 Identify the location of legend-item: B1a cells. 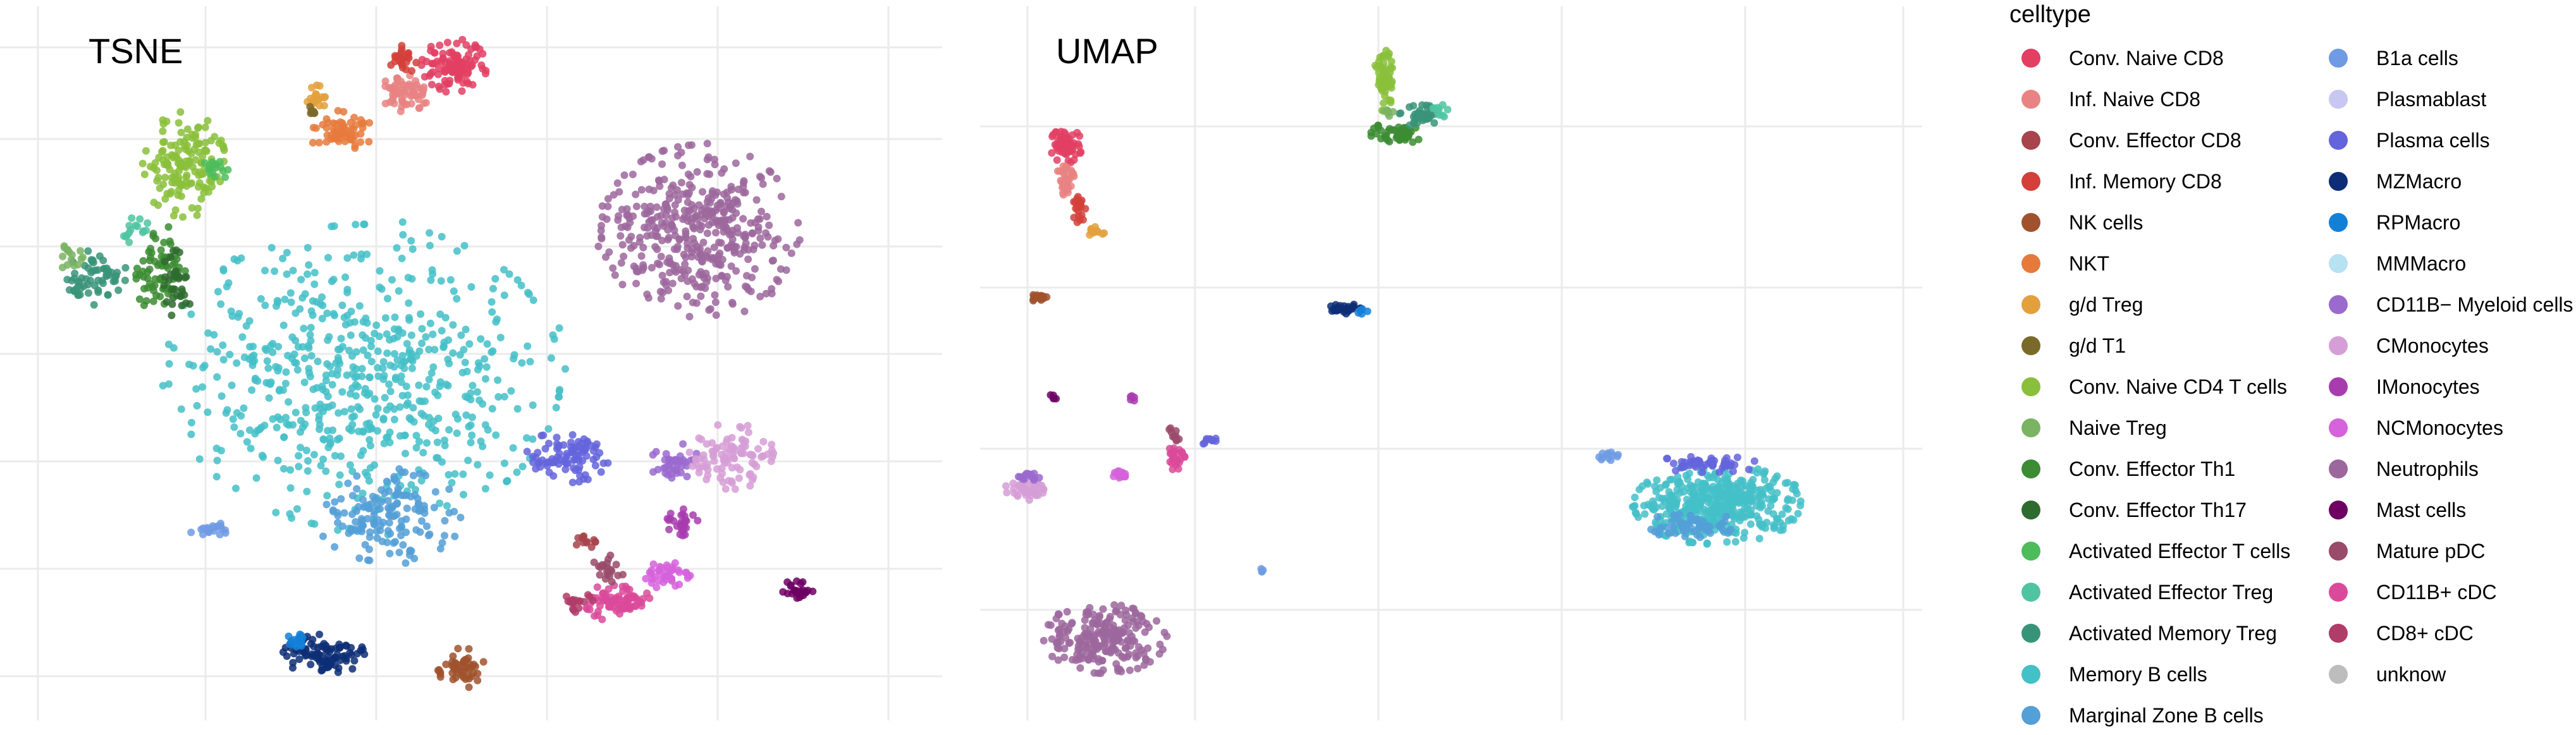
(2393, 59).